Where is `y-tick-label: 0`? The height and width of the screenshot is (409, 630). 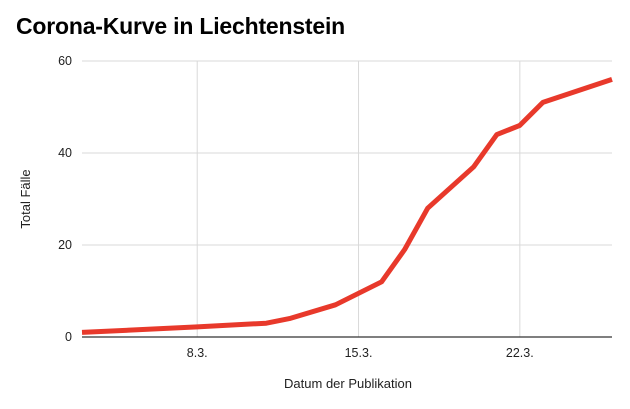
y-tick-label: 0 is located at coordinates (68, 337).